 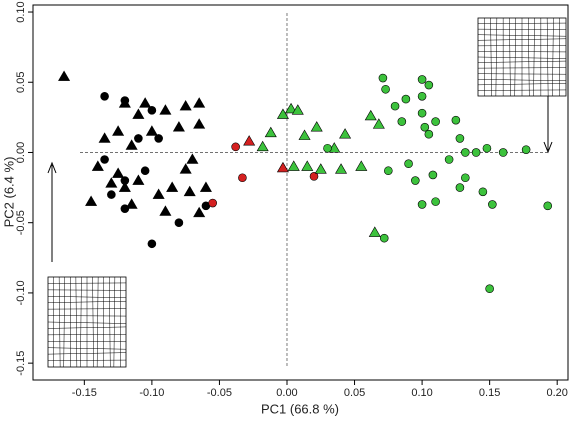 What do you see at coordinates (286, 393) in the screenshot?
I see `x-tick-label: 0.00` at bounding box center [286, 393].